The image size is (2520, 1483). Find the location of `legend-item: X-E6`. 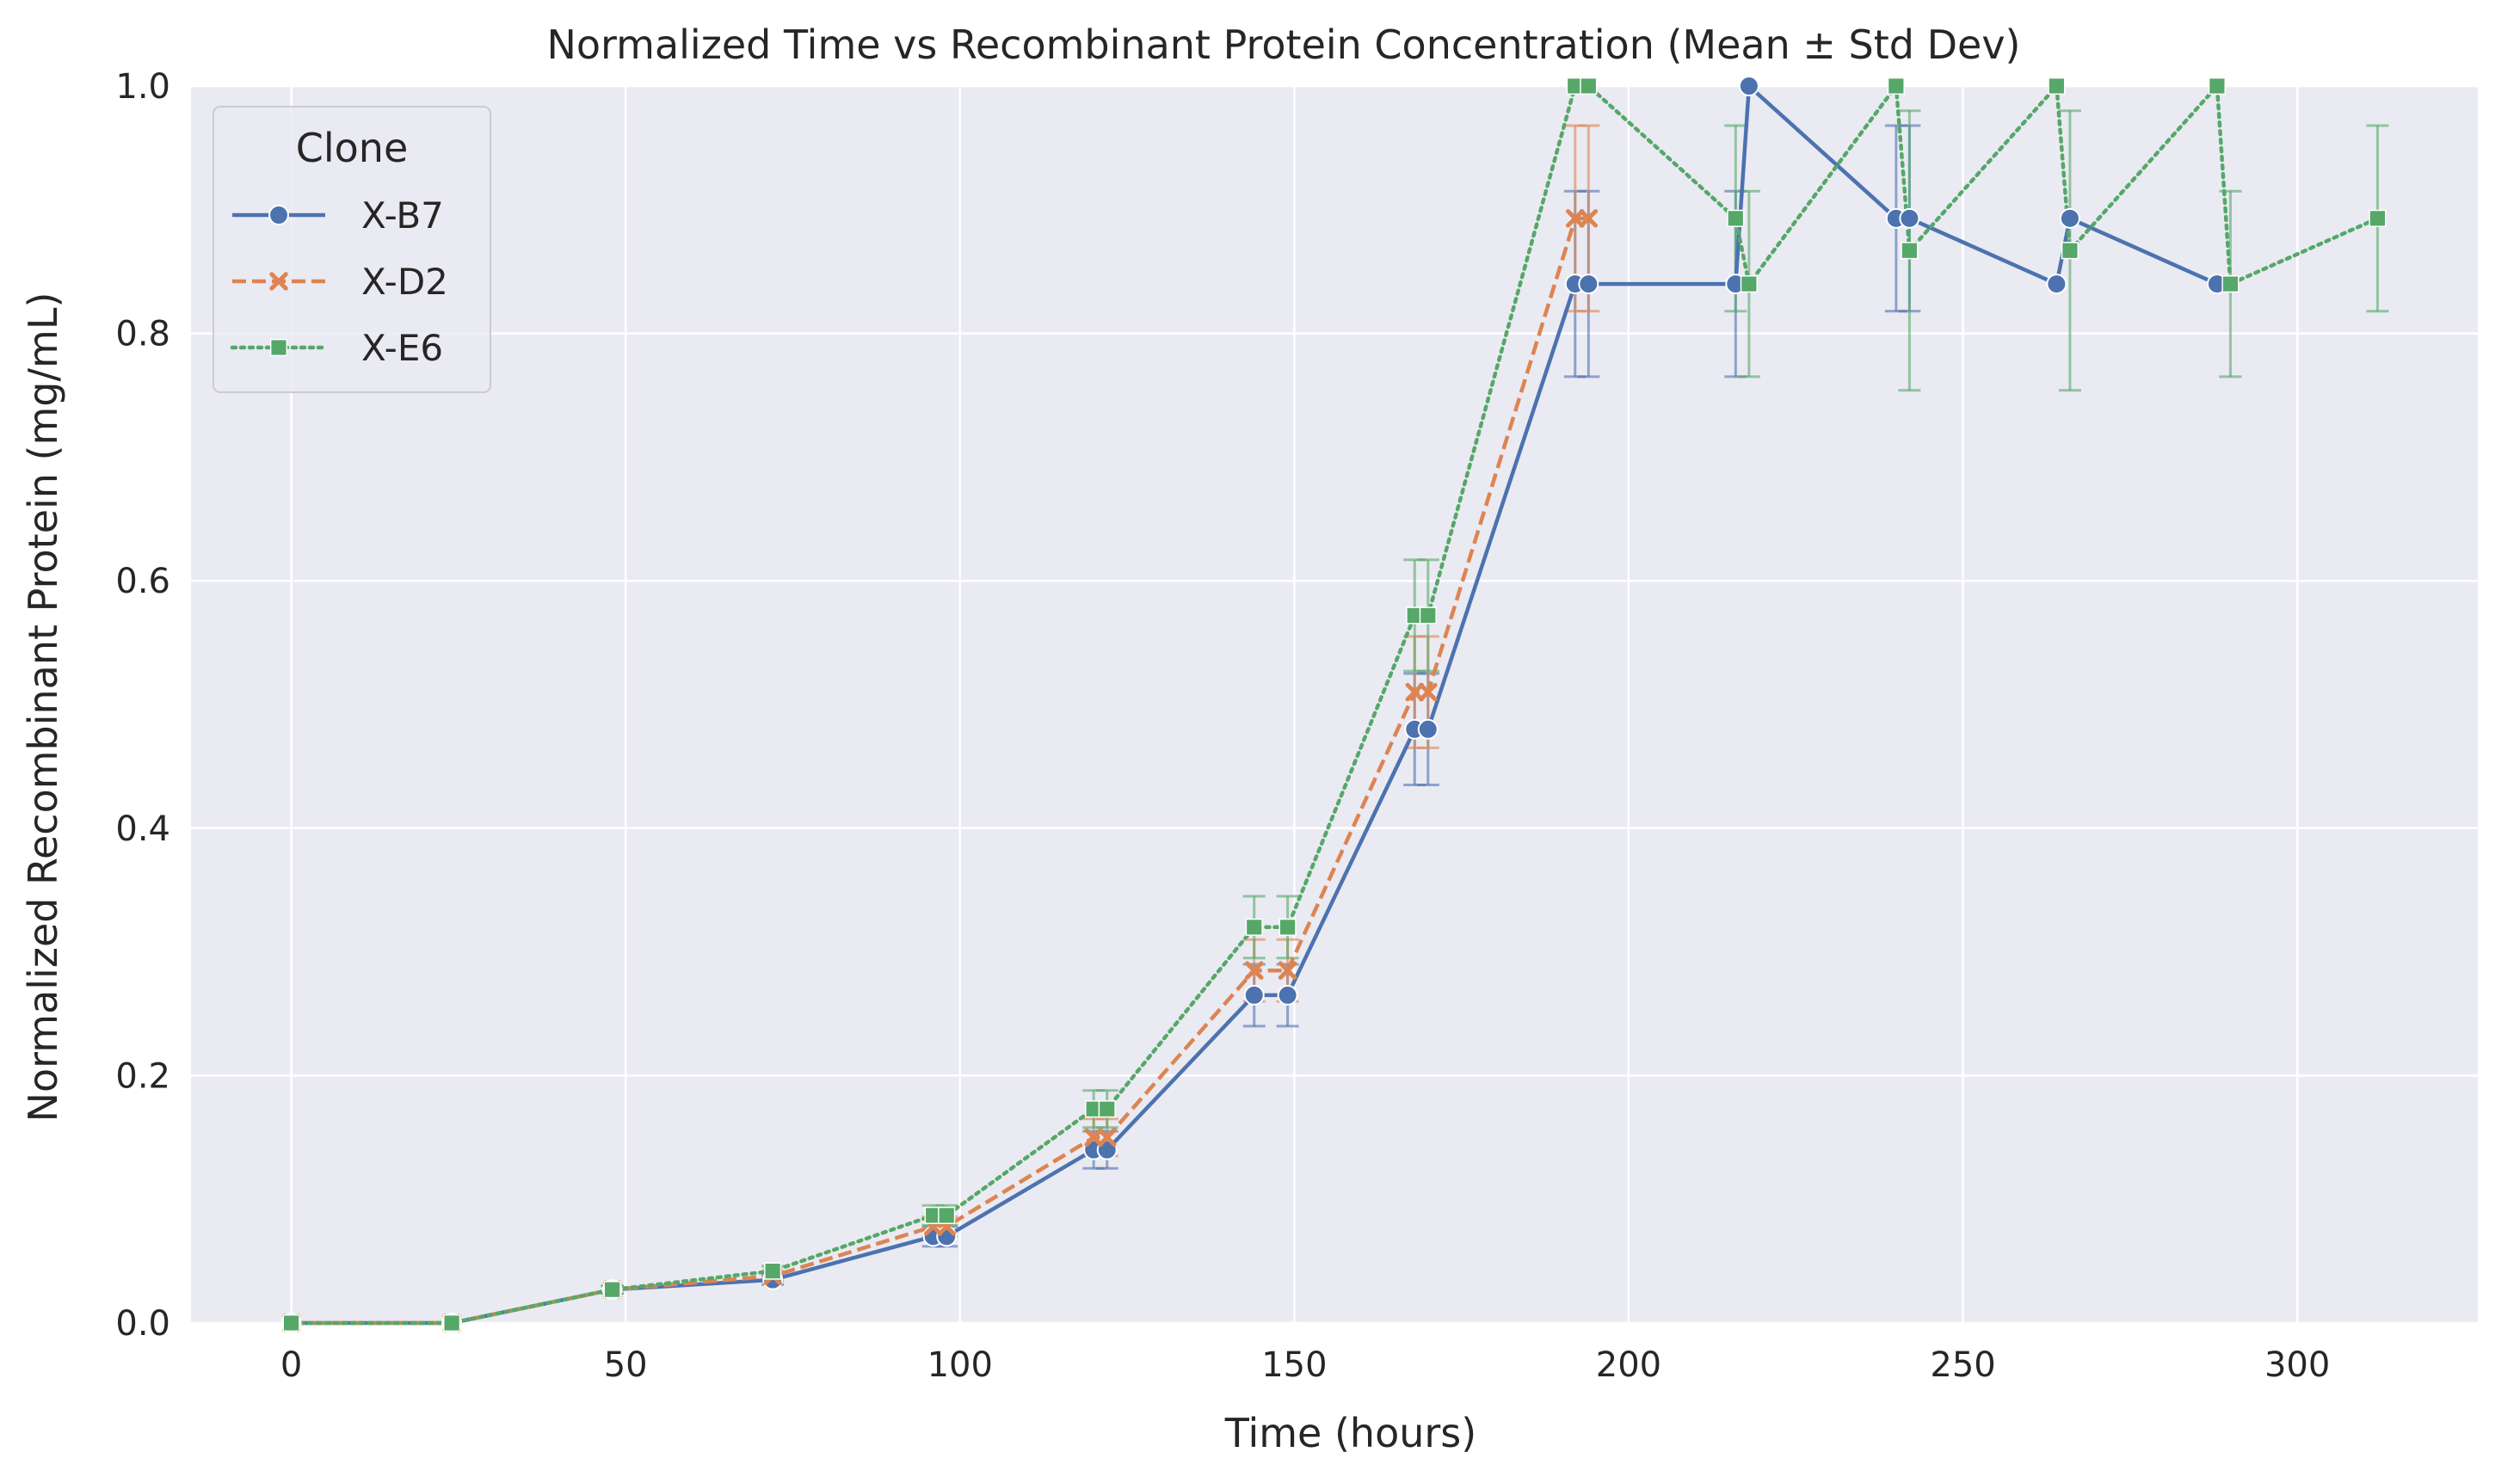

legend-item: X-E6 is located at coordinates (337, 348).